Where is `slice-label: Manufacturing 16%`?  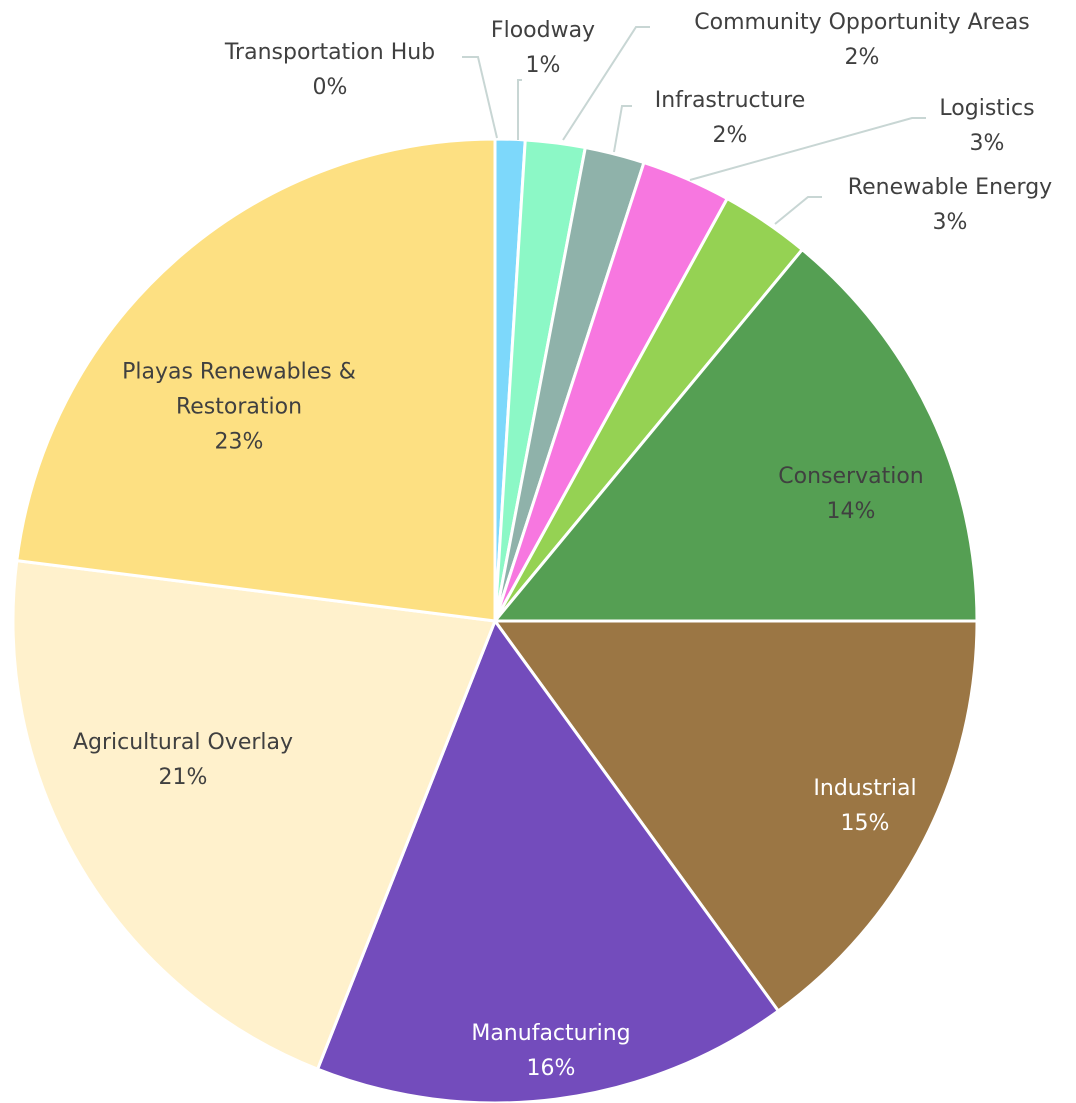 slice-label: Manufacturing 16% is located at coordinates (550, 1051).